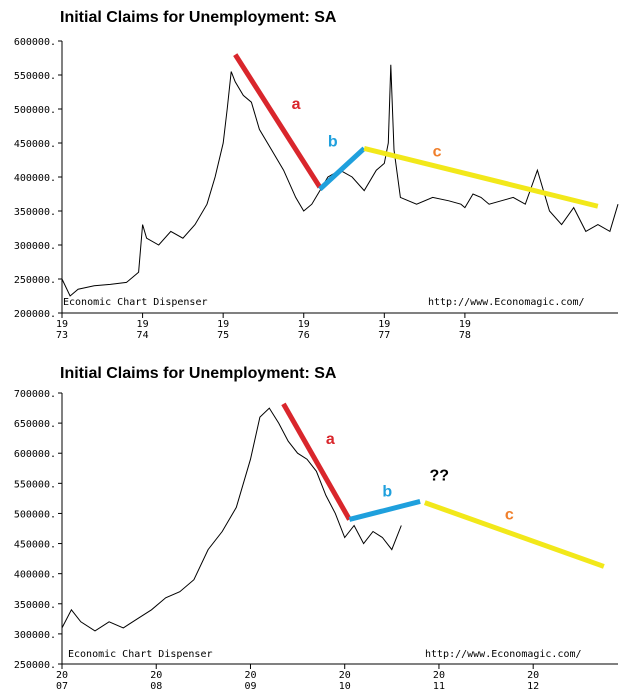 Image resolution: width=624 pixels, height=693 pixels. Describe the element at coordinates (440, 475) in the screenshot. I see `wave-label: ??` at that location.